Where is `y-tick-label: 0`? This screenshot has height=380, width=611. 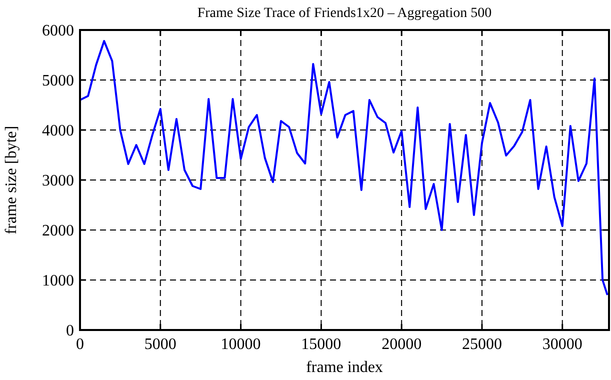 y-tick-label: 0 is located at coordinates (70, 331).